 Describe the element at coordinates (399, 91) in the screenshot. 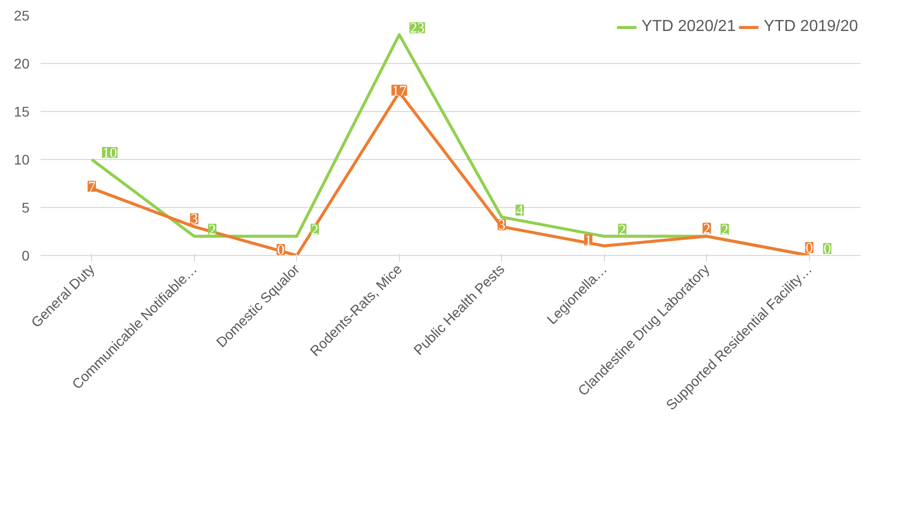

I see `data-label: 17` at that location.